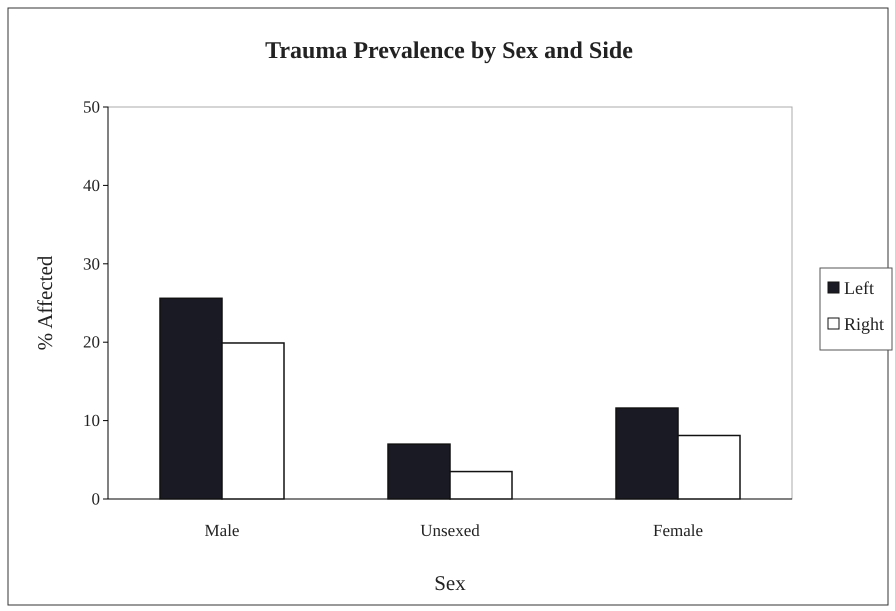  I want to click on x-tick-label: Unsexed, so click(450, 530).